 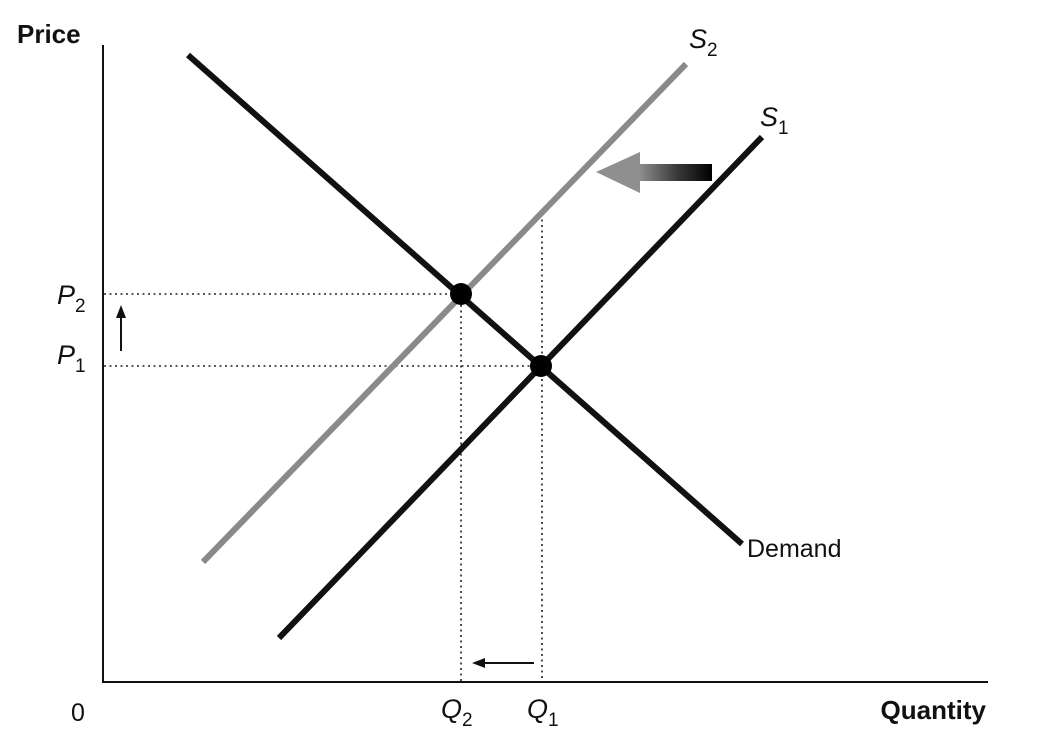 What do you see at coordinates (654, 172) in the screenshot?
I see `supply-shift-arrow` at bounding box center [654, 172].